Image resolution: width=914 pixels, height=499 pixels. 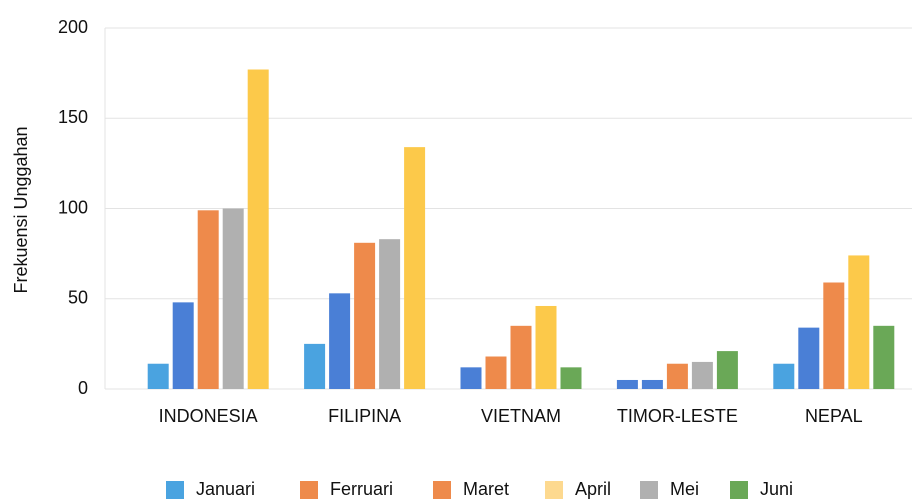 I want to click on legend-label: Maret, so click(x=486, y=489).